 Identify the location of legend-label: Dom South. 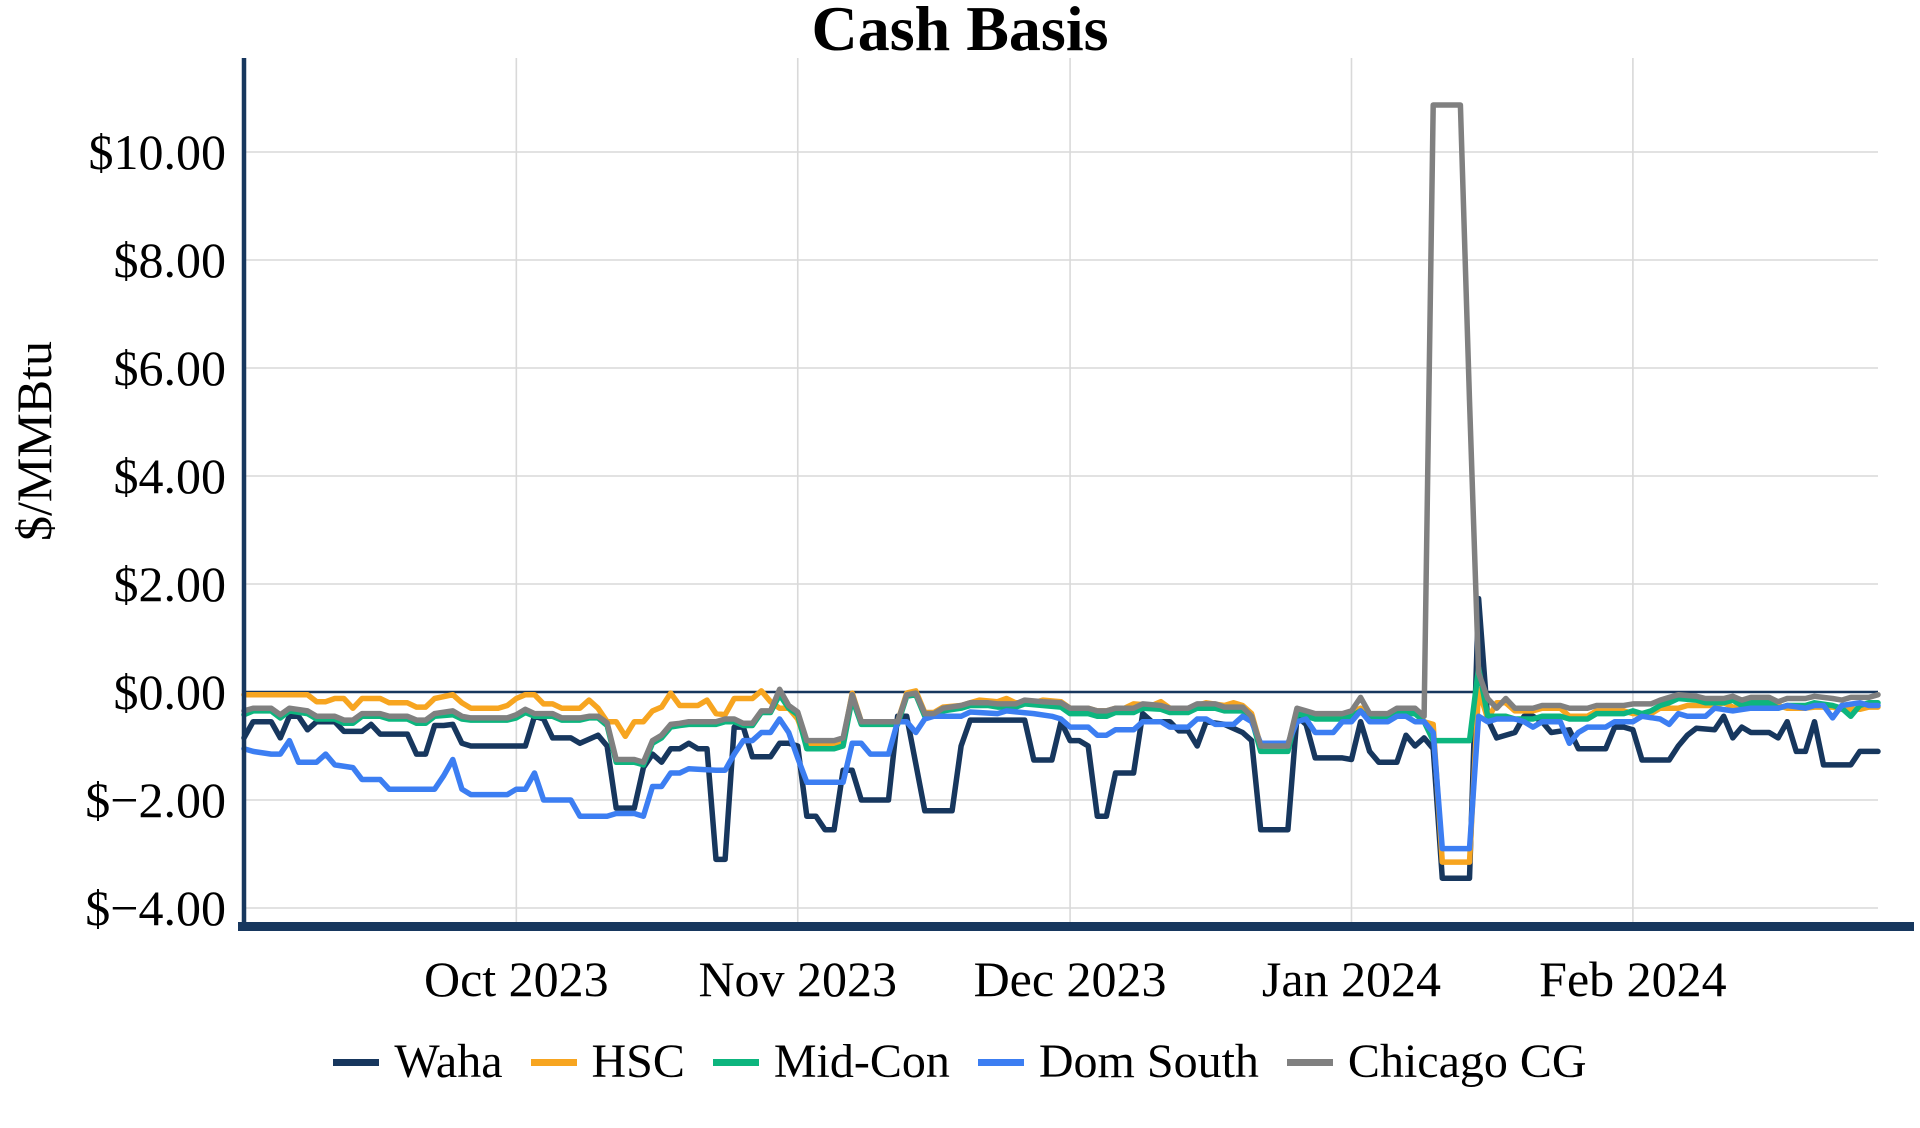
(1148, 1061).